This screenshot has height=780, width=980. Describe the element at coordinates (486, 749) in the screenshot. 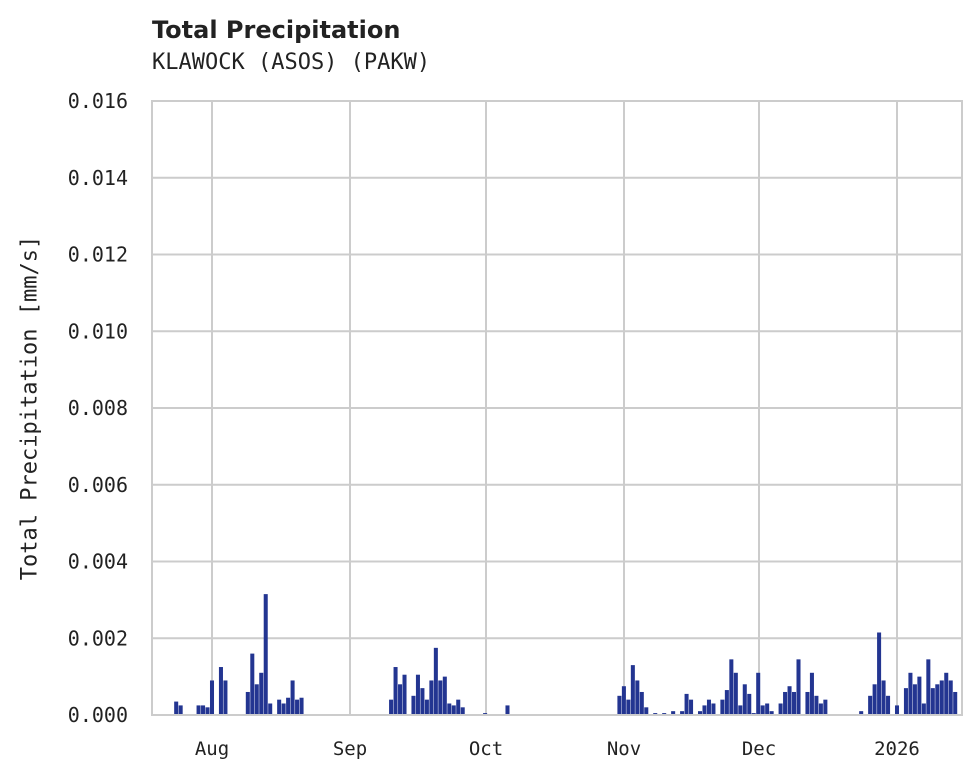

I see `x-tick-label: Oct` at that location.